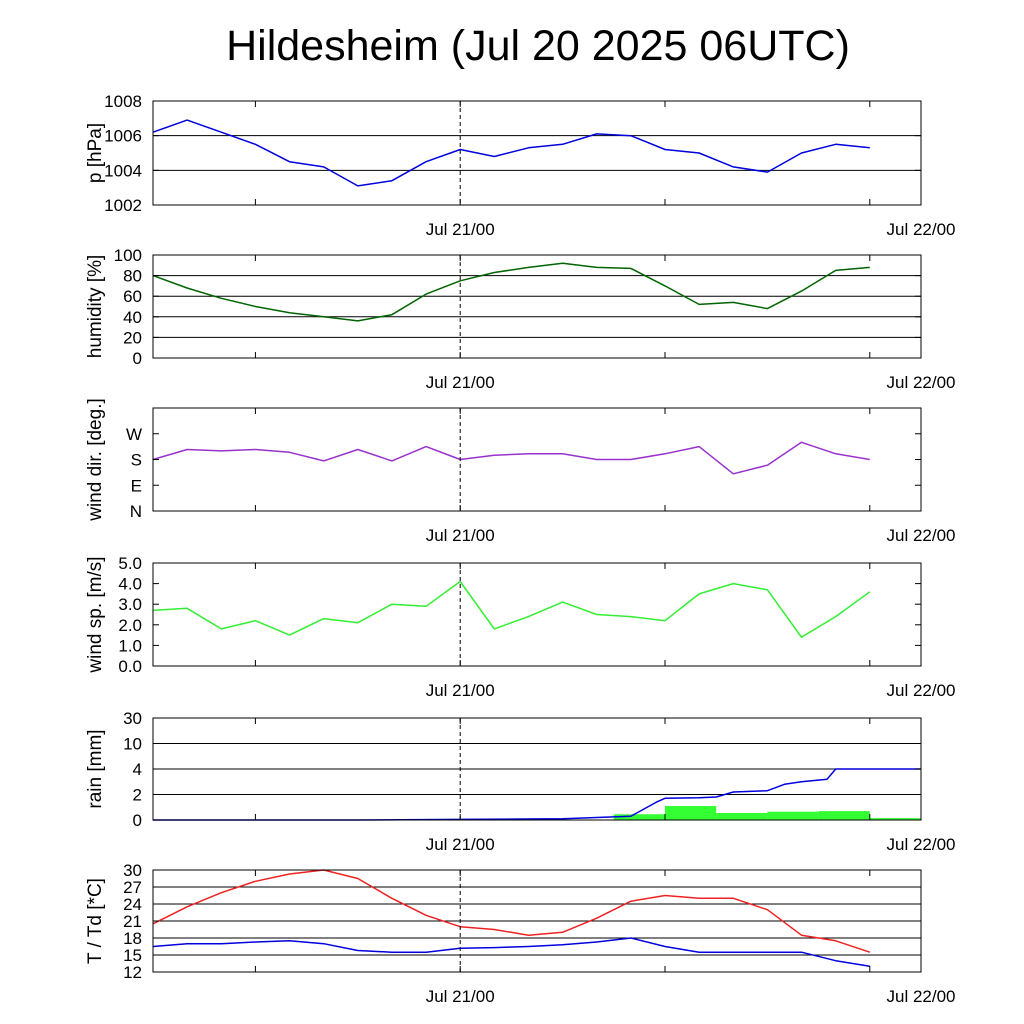 The image size is (1024, 1024). Describe the element at coordinates (132, 921) in the screenshot. I see `y-tick-label: 21` at that location.